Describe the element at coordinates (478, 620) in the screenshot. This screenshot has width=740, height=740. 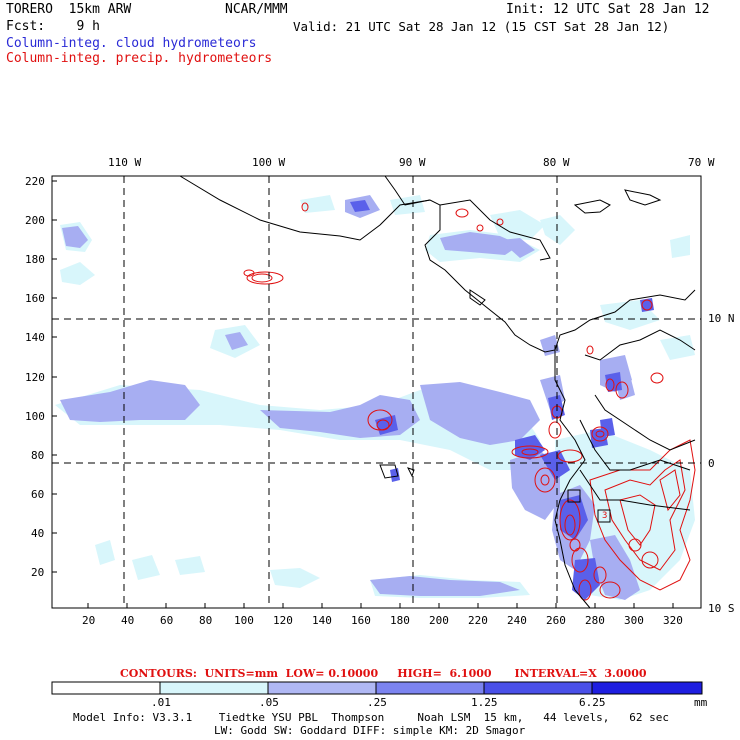
I see `x-tick-220: 220` at that location.